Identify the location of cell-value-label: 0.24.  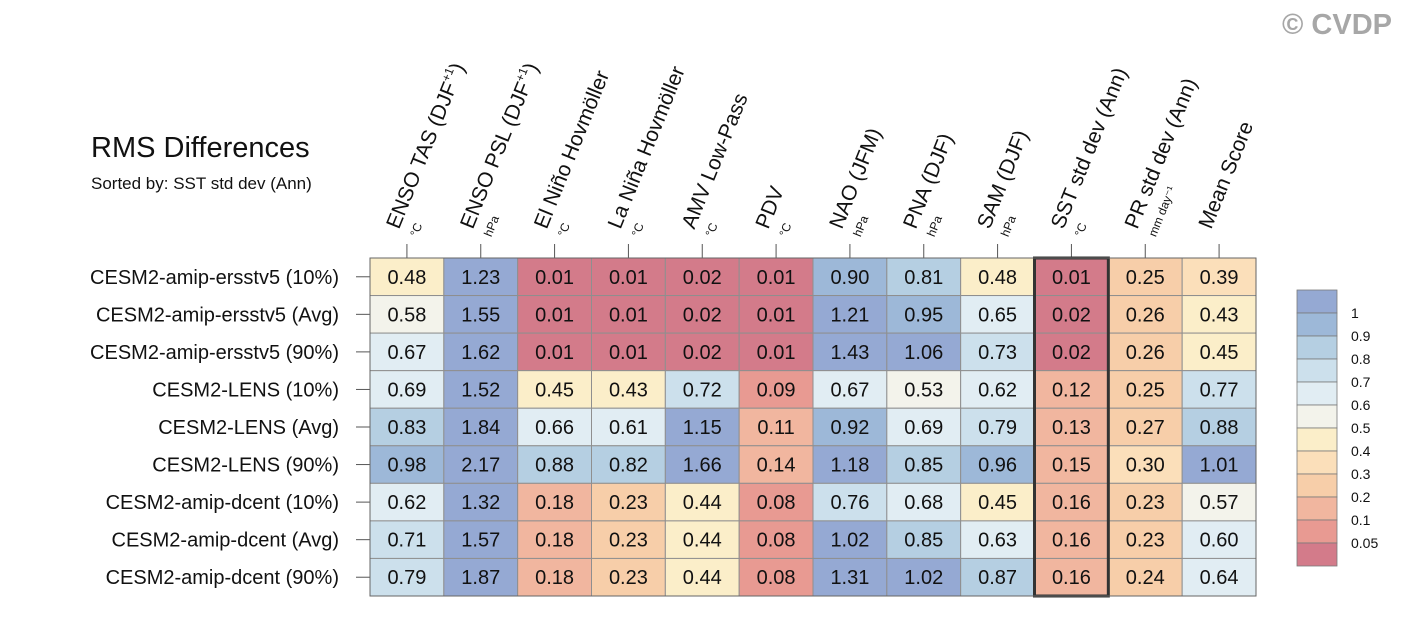
(1145, 578).